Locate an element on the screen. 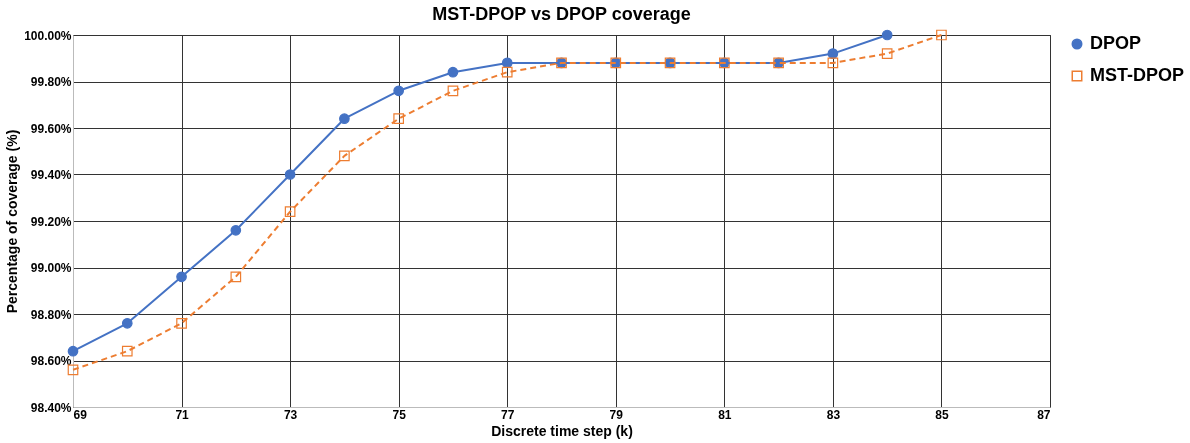  y-tick-label: 99.00% is located at coordinates (51, 268).